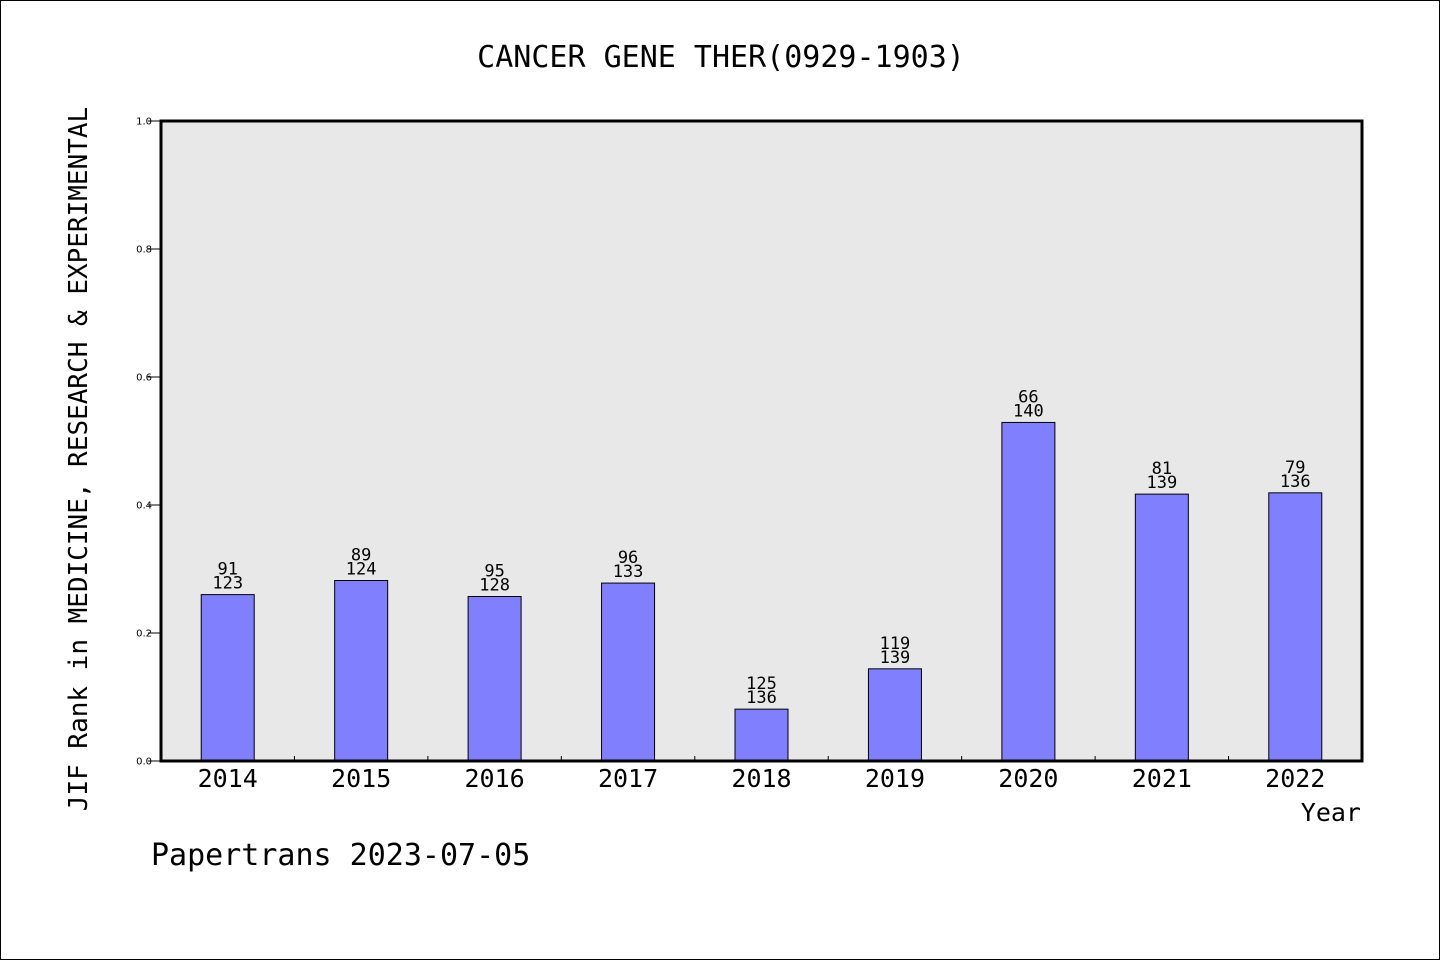 Image resolution: width=1440 pixels, height=961 pixels. I want to click on y-tick-label: 0.0, so click(144, 762).